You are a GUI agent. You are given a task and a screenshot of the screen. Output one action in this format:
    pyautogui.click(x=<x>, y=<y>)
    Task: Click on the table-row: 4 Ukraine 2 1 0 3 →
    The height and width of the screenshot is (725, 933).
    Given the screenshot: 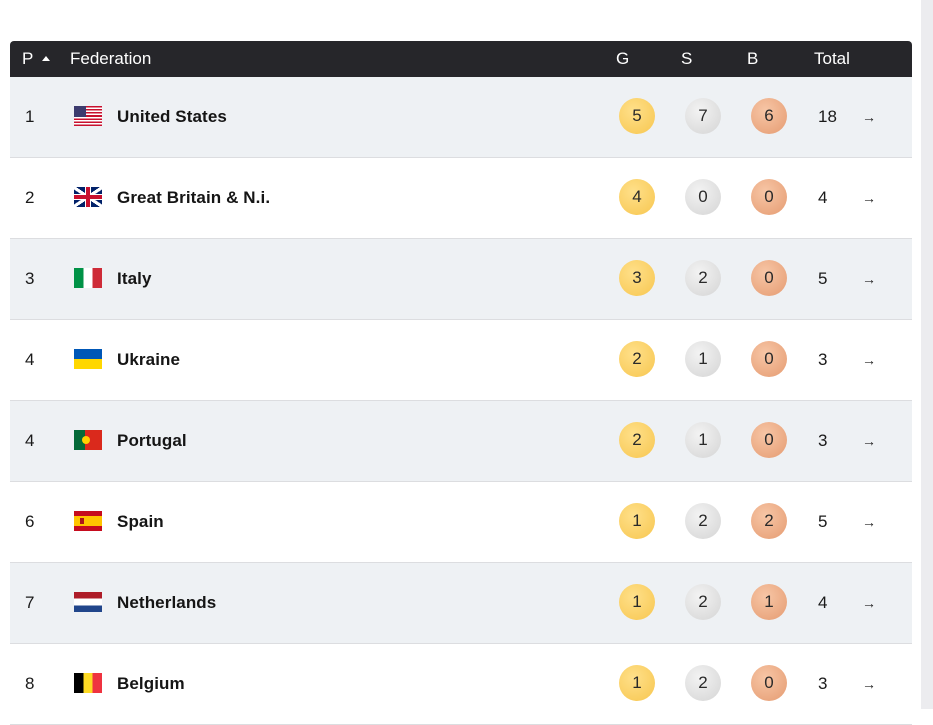 What is the action you would take?
    pyautogui.click(x=461, y=360)
    